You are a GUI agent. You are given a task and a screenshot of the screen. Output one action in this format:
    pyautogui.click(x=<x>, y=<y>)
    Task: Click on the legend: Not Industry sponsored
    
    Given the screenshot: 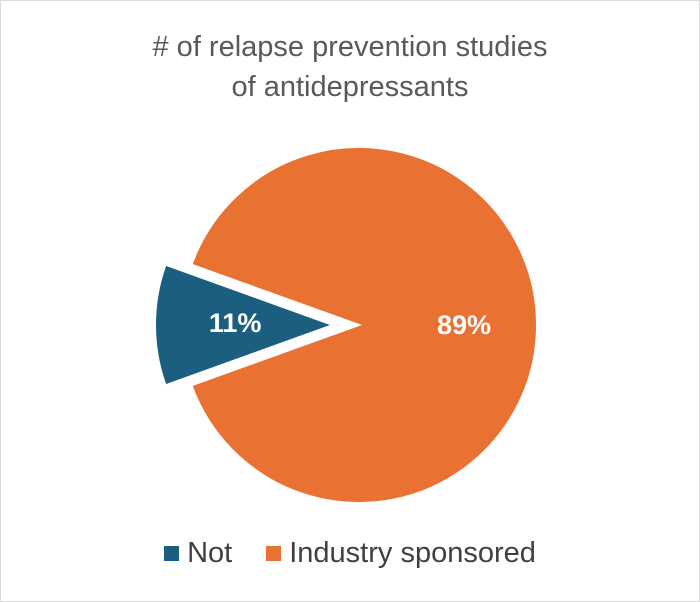 What is the action you would take?
    pyautogui.click(x=350, y=553)
    